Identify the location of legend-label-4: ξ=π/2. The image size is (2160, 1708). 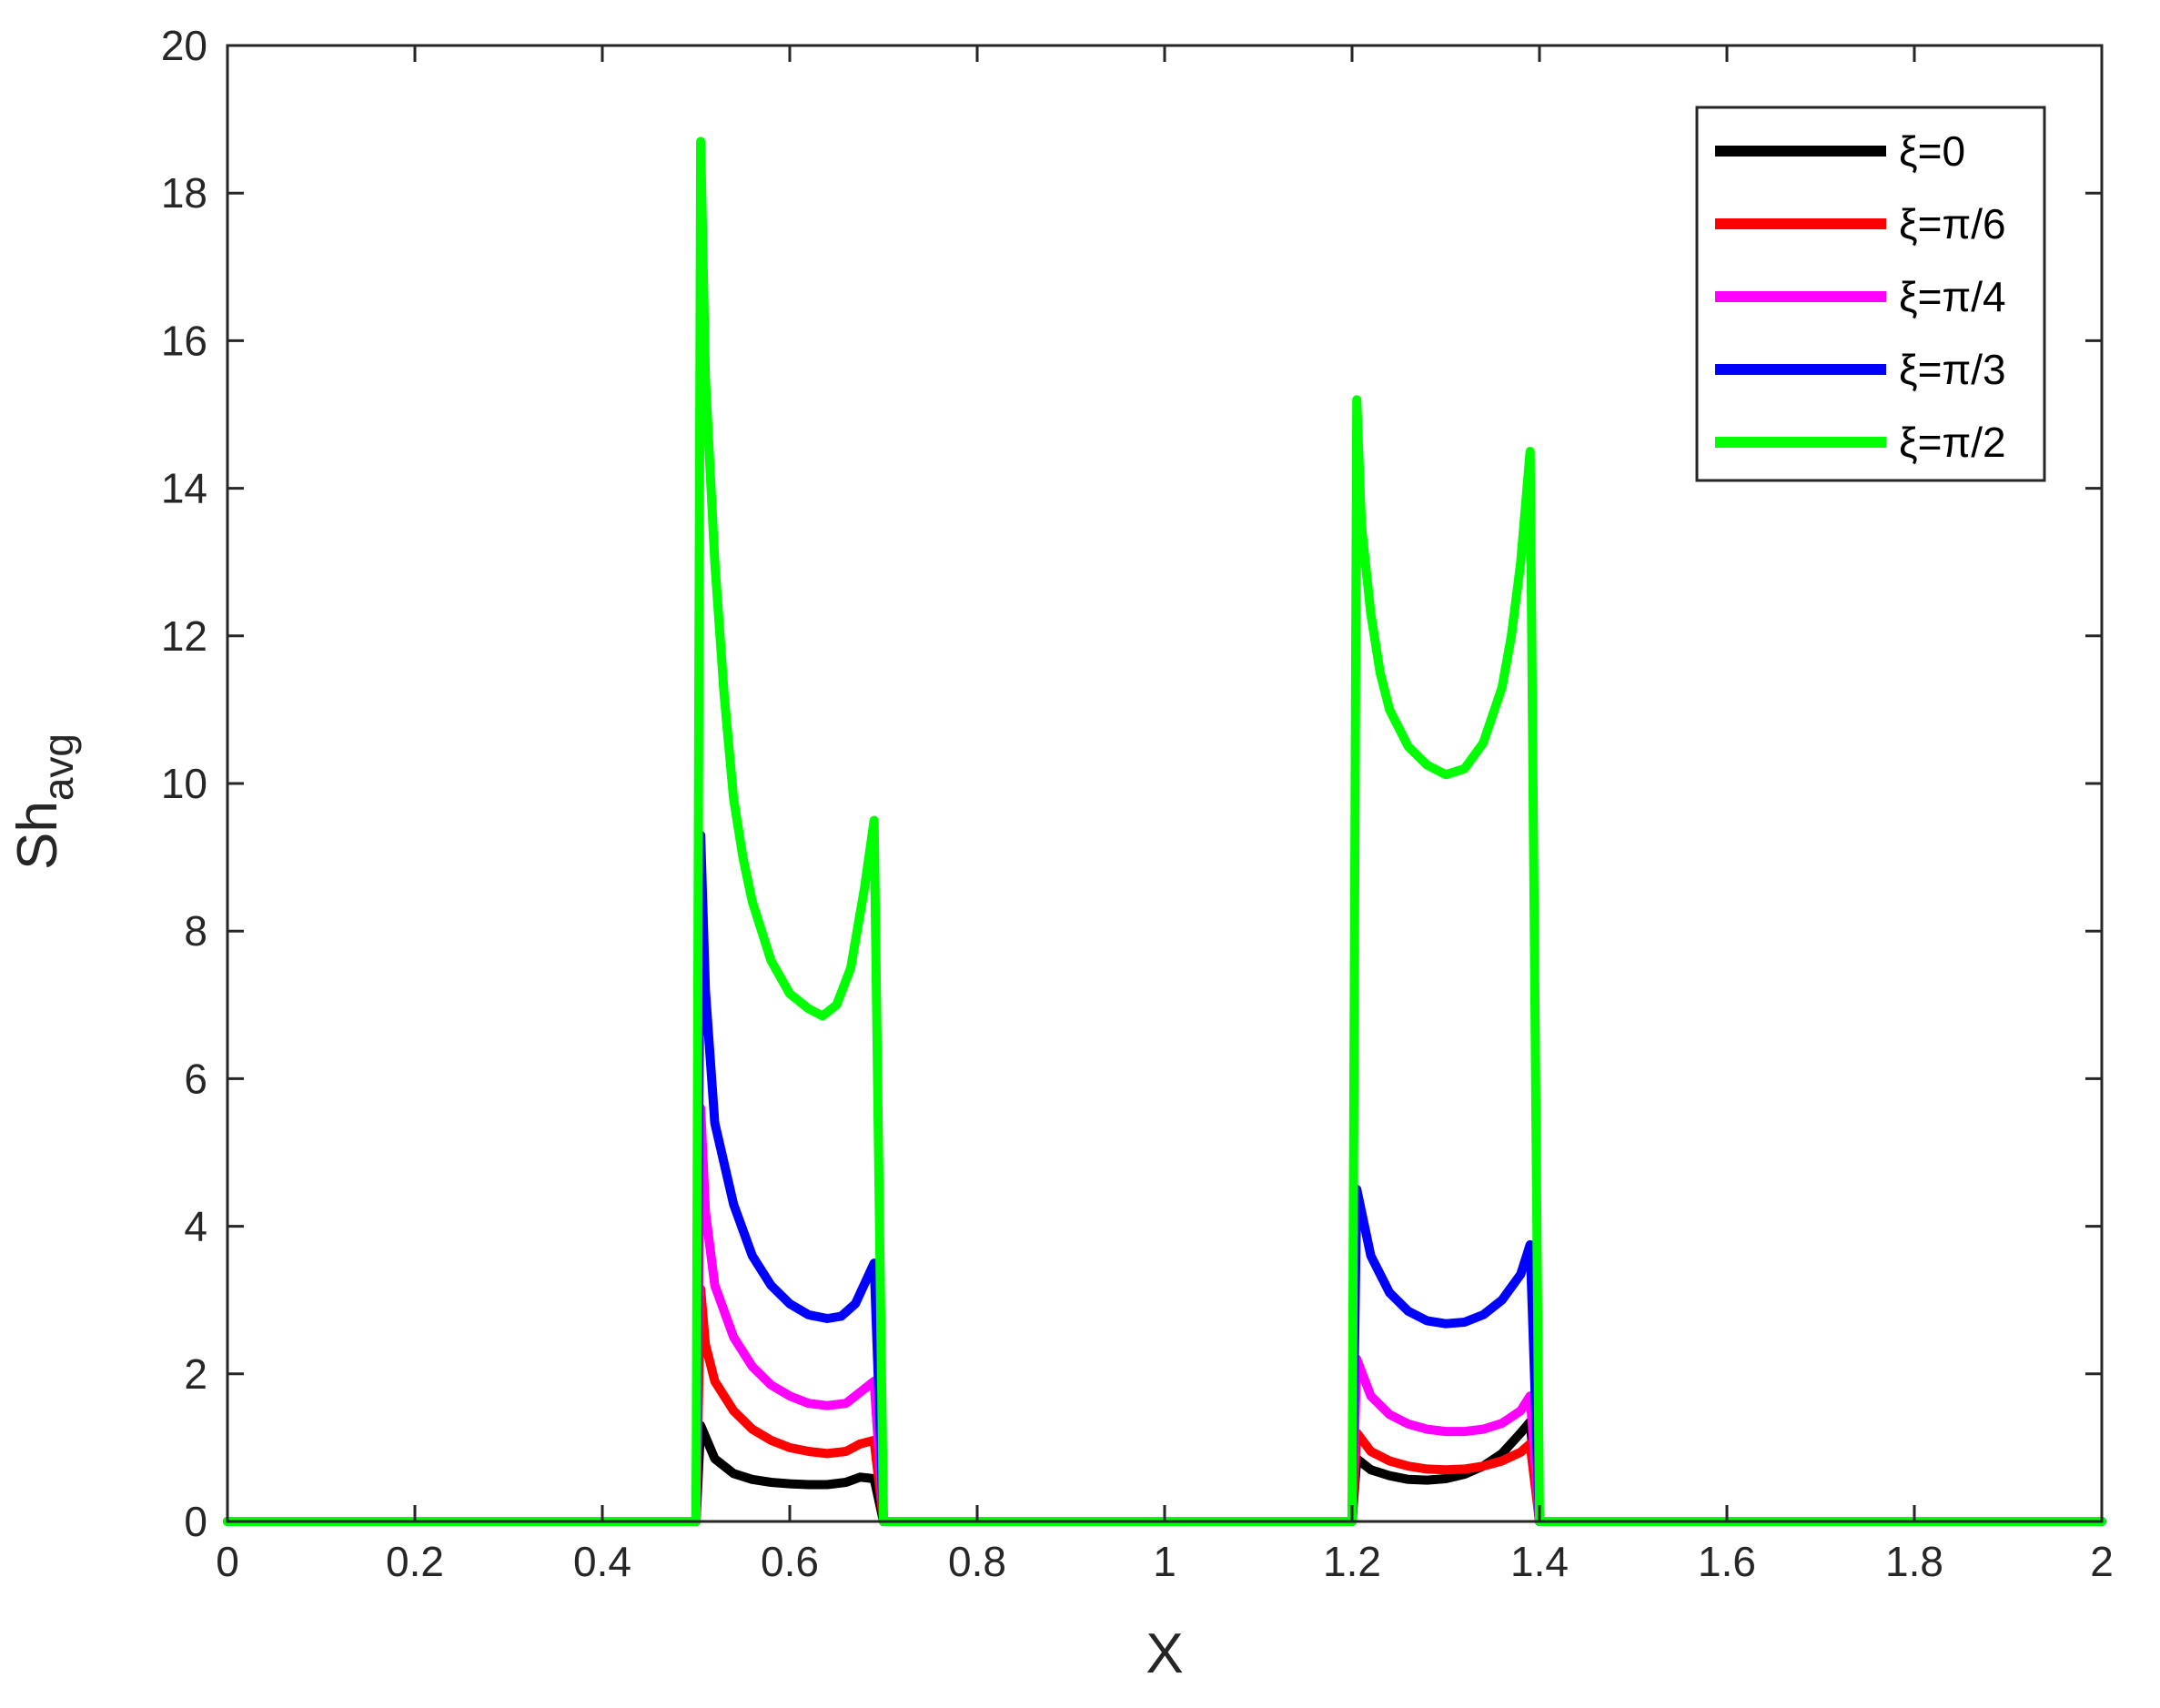
(1952, 442).